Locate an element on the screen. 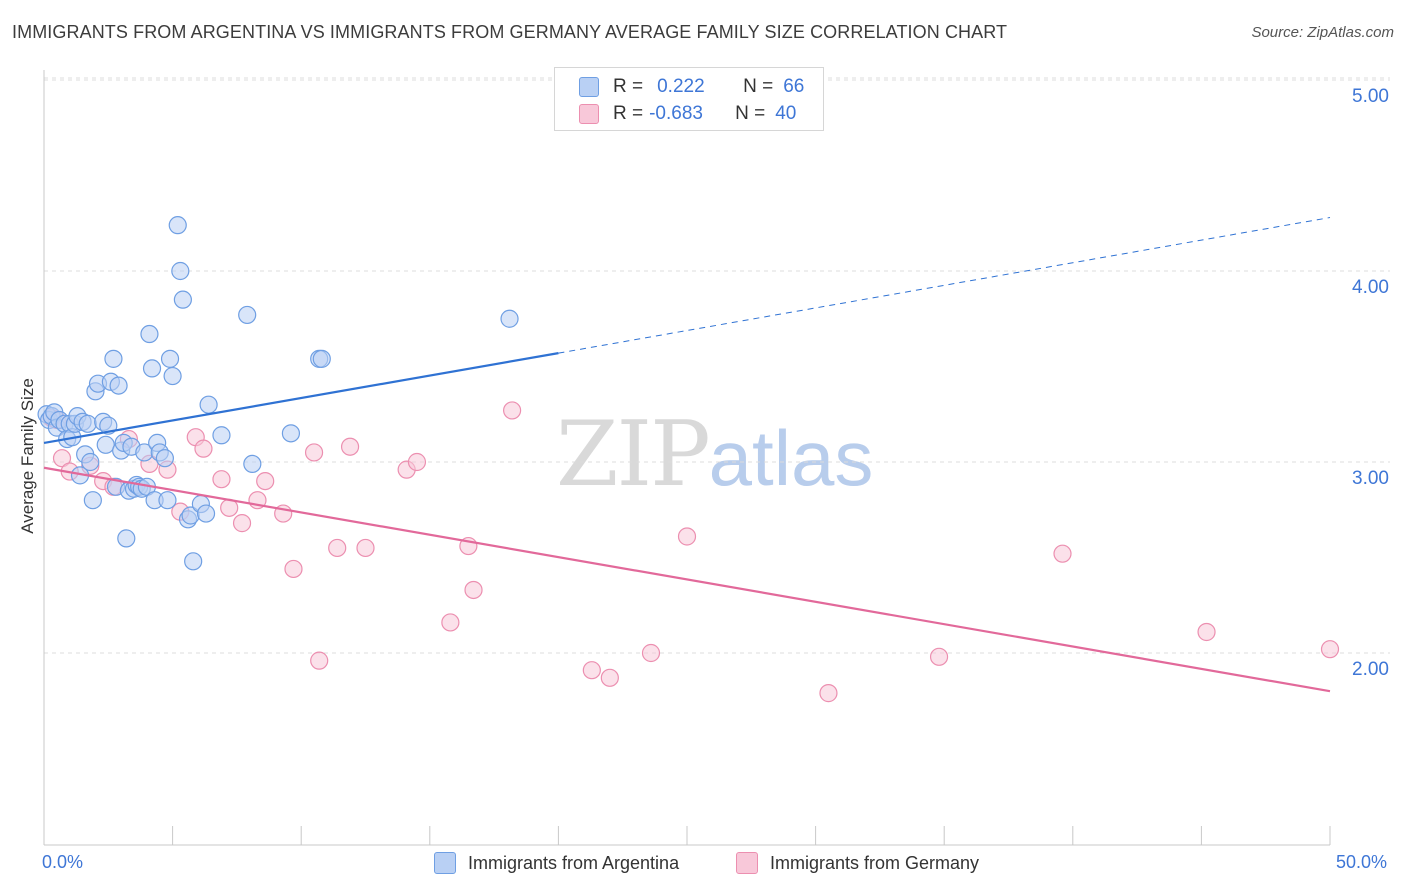 Image resolution: width=1406 pixels, height=892 pixels. x-tick-label-max: 50.0% is located at coordinates (1362, 862).